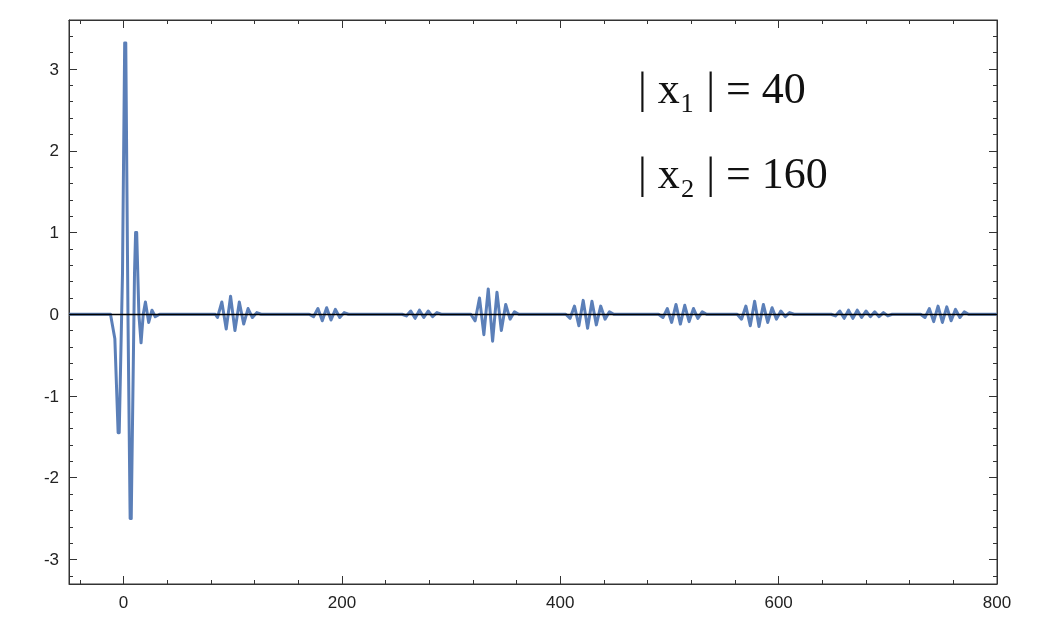 Image resolution: width=1050 pixels, height=623 pixels. I want to click on x-tick-label: 600, so click(778, 602).